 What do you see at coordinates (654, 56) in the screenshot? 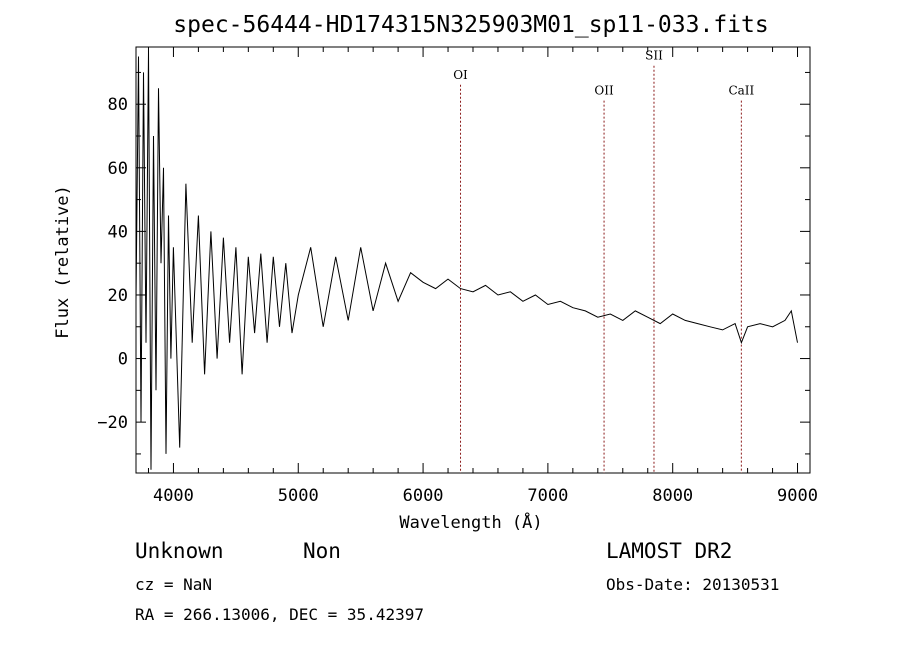
I see `annotation-label: SII` at bounding box center [654, 56].